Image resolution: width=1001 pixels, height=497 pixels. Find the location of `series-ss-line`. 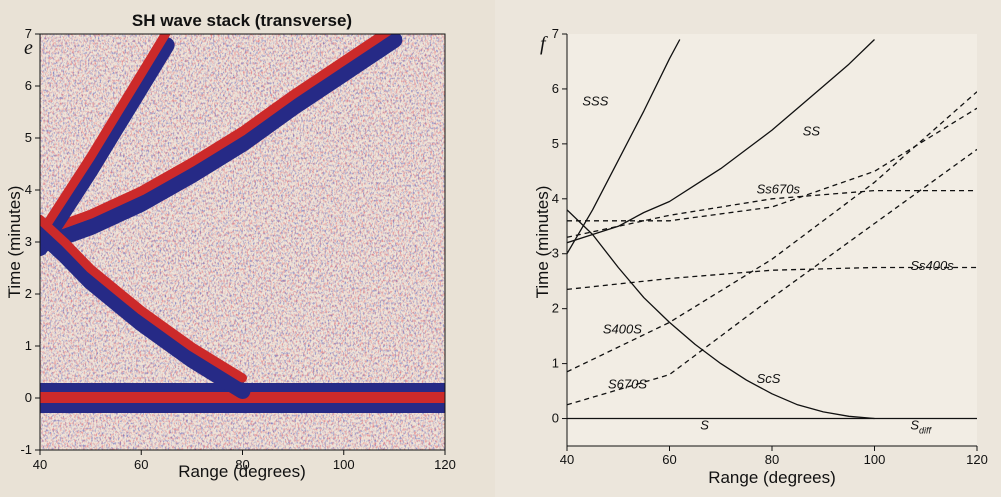

series-ss-line is located at coordinates (721, 141).